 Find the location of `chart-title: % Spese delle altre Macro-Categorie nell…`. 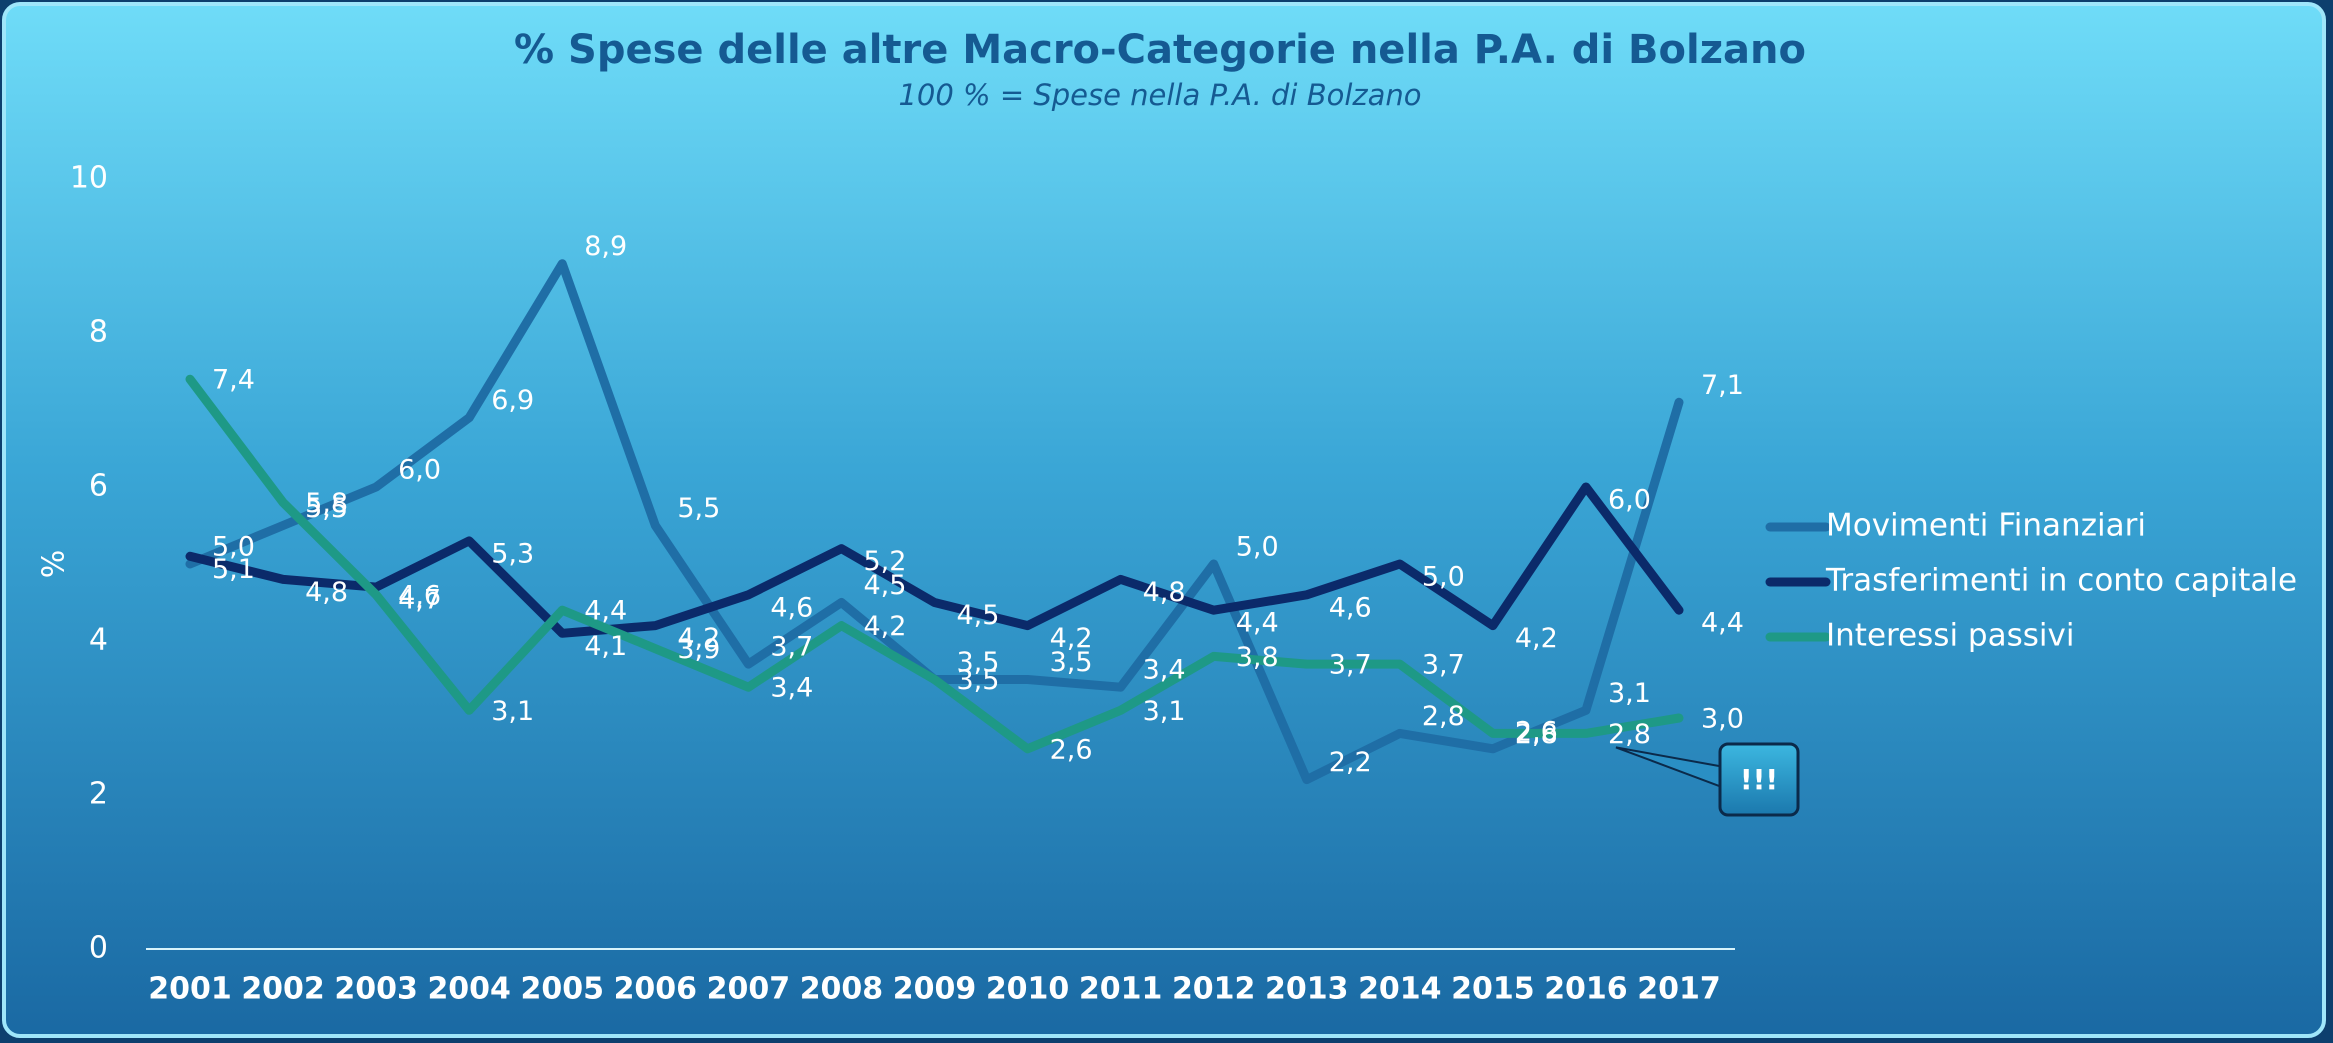

chart-title: % Spese delle altre Macro-Categorie nell… is located at coordinates (1160, 50).